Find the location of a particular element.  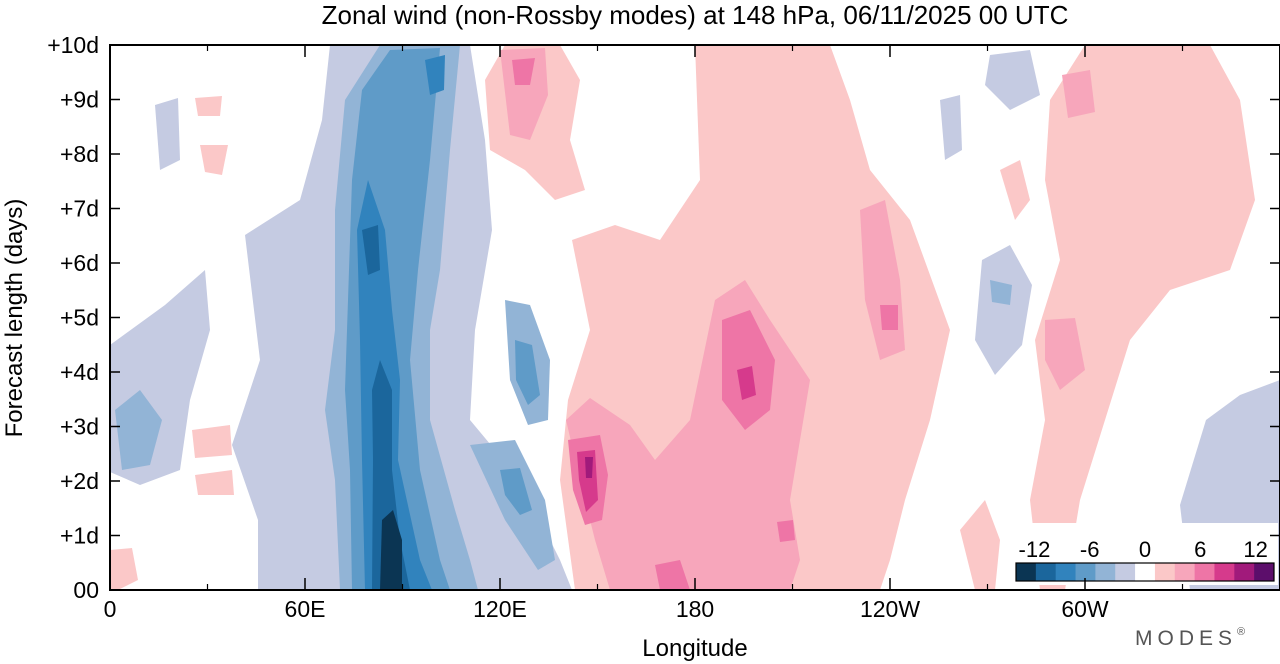

contour-lev3-pink-170e is located at coordinates (672, 575).